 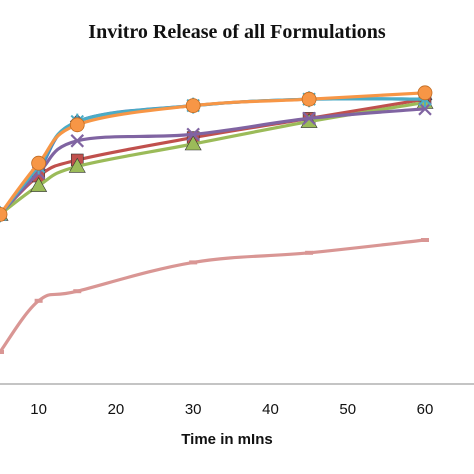 What do you see at coordinates (425, 409) in the screenshot?
I see `x-tick-label-60: 60` at bounding box center [425, 409].